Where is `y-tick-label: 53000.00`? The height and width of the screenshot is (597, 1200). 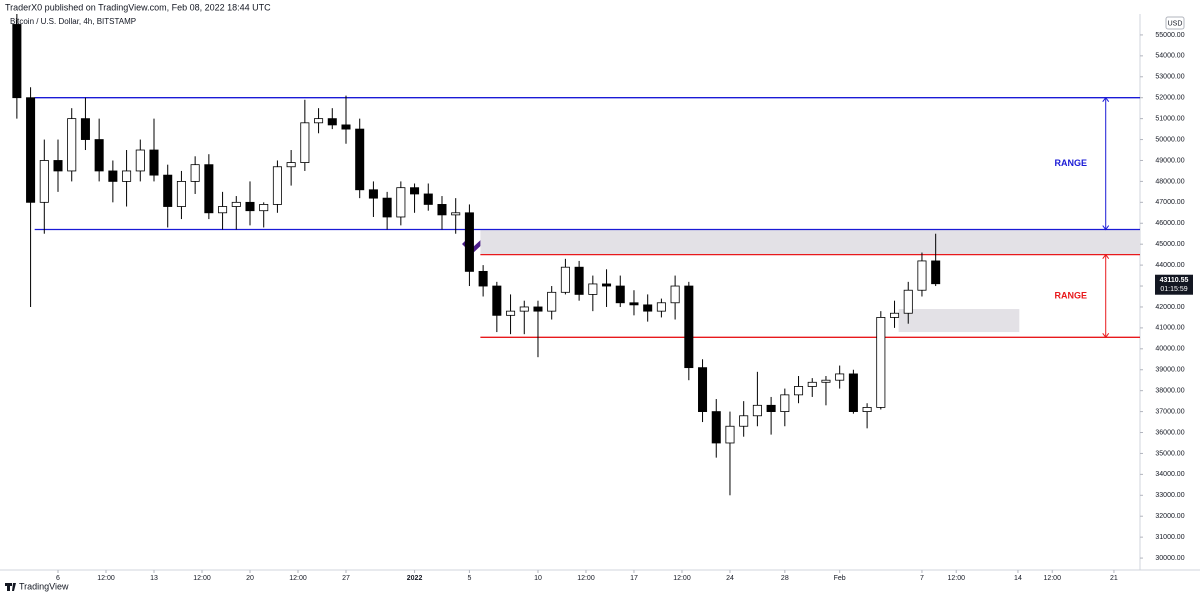 y-tick-label: 53000.00 is located at coordinates (1169, 77).